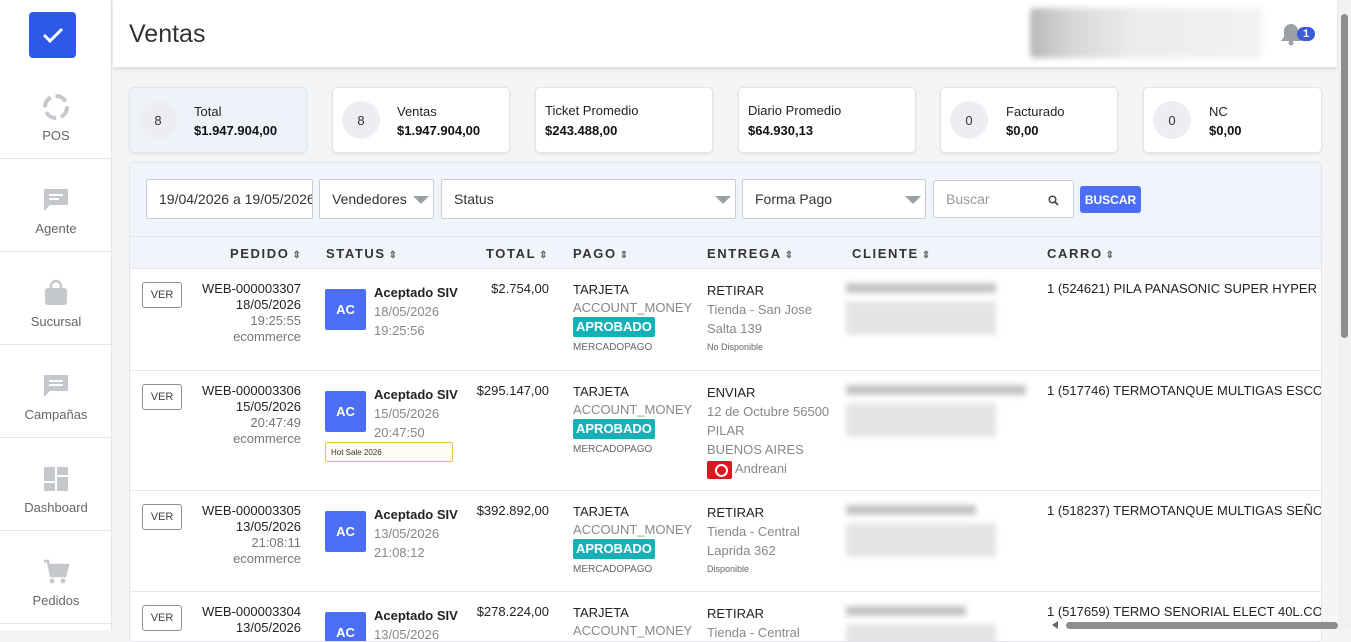 This screenshot has width=1351, height=642. Describe the element at coordinates (362, 253) in the screenshot. I see `column-header-status: STATUS ⇕` at that location.